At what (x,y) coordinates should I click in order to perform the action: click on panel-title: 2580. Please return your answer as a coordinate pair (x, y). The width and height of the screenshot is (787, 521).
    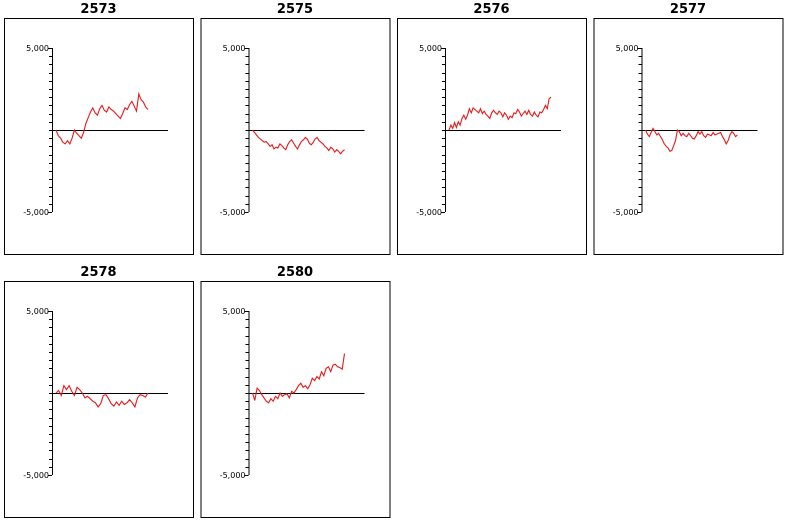
    Looking at the image, I should click on (295, 272).